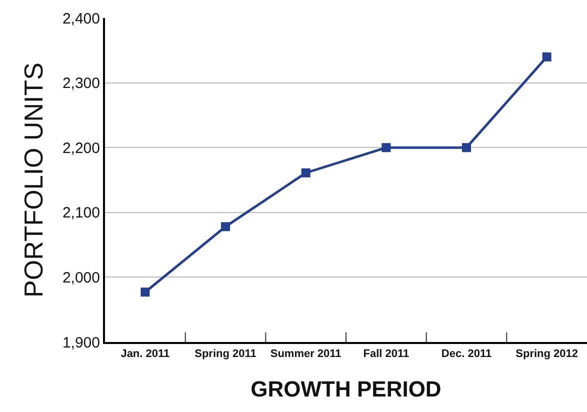  I want to click on y-tick-label: 2,100, so click(81, 213).